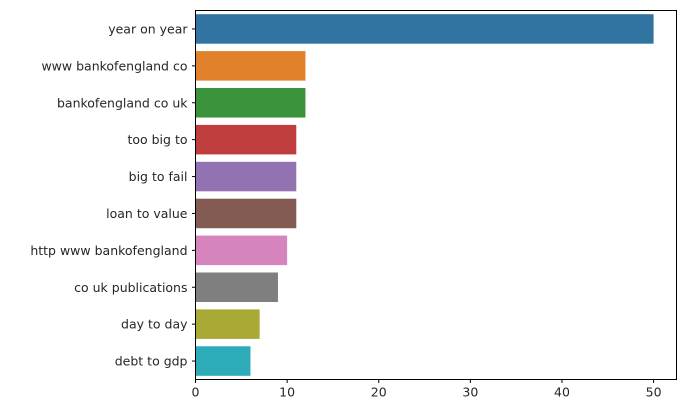  Describe the element at coordinates (157, 139) in the screenshot. I see `y-tick-label: too big to` at that location.